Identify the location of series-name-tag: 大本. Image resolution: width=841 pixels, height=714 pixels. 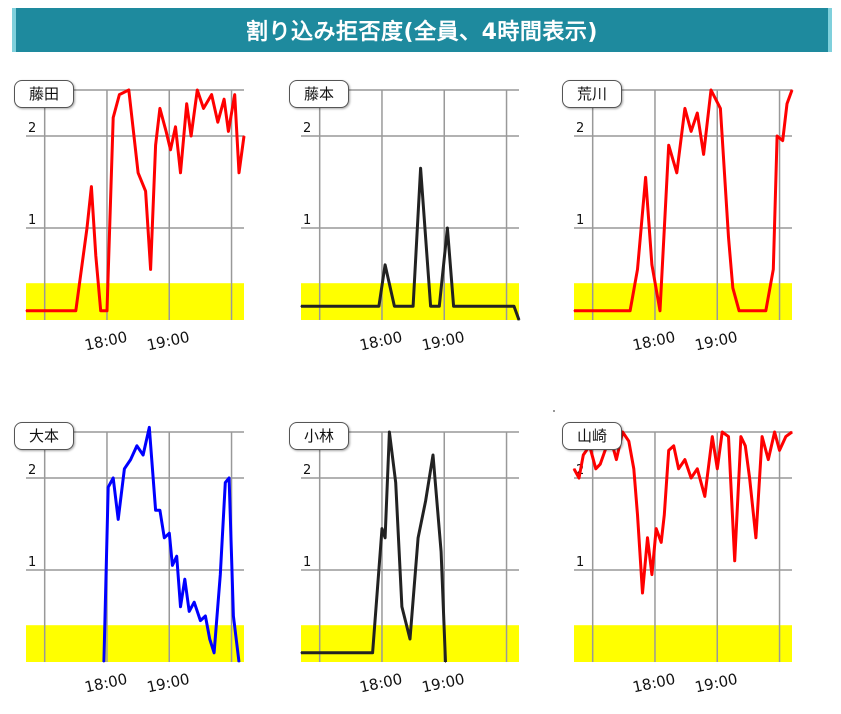
(44, 436).